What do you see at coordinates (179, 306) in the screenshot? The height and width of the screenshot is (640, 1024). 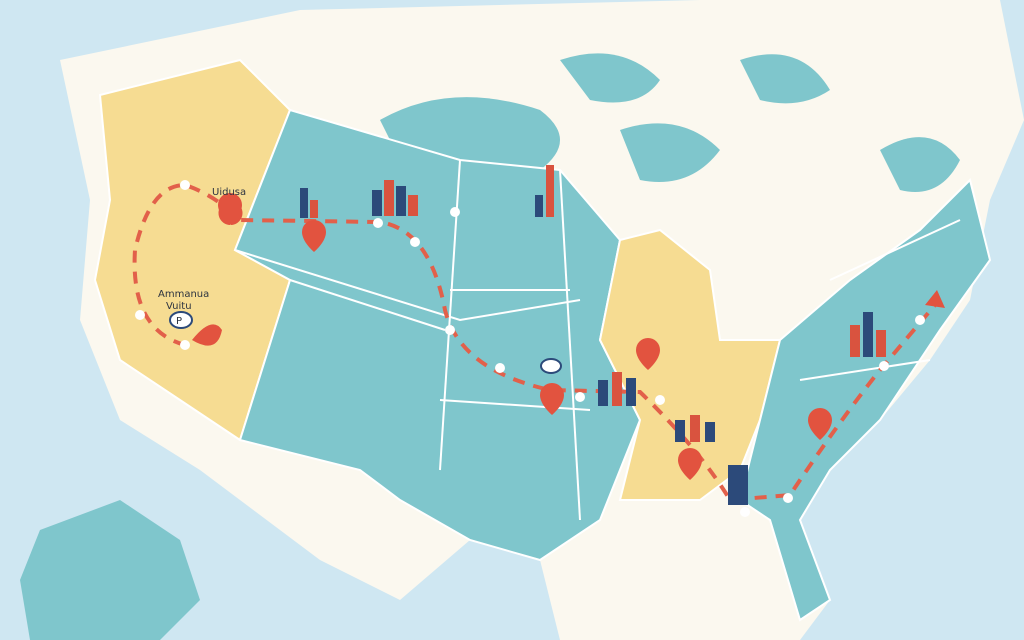 I see `city-label: Vuitu` at bounding box center [179, 306].